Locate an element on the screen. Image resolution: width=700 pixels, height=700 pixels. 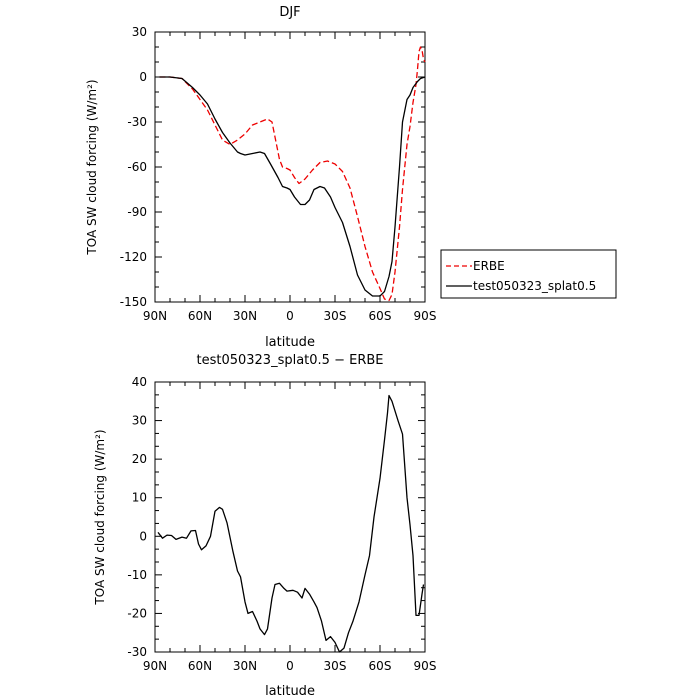
top-x-tick-label: 30N is located at coordinates (245, 316).